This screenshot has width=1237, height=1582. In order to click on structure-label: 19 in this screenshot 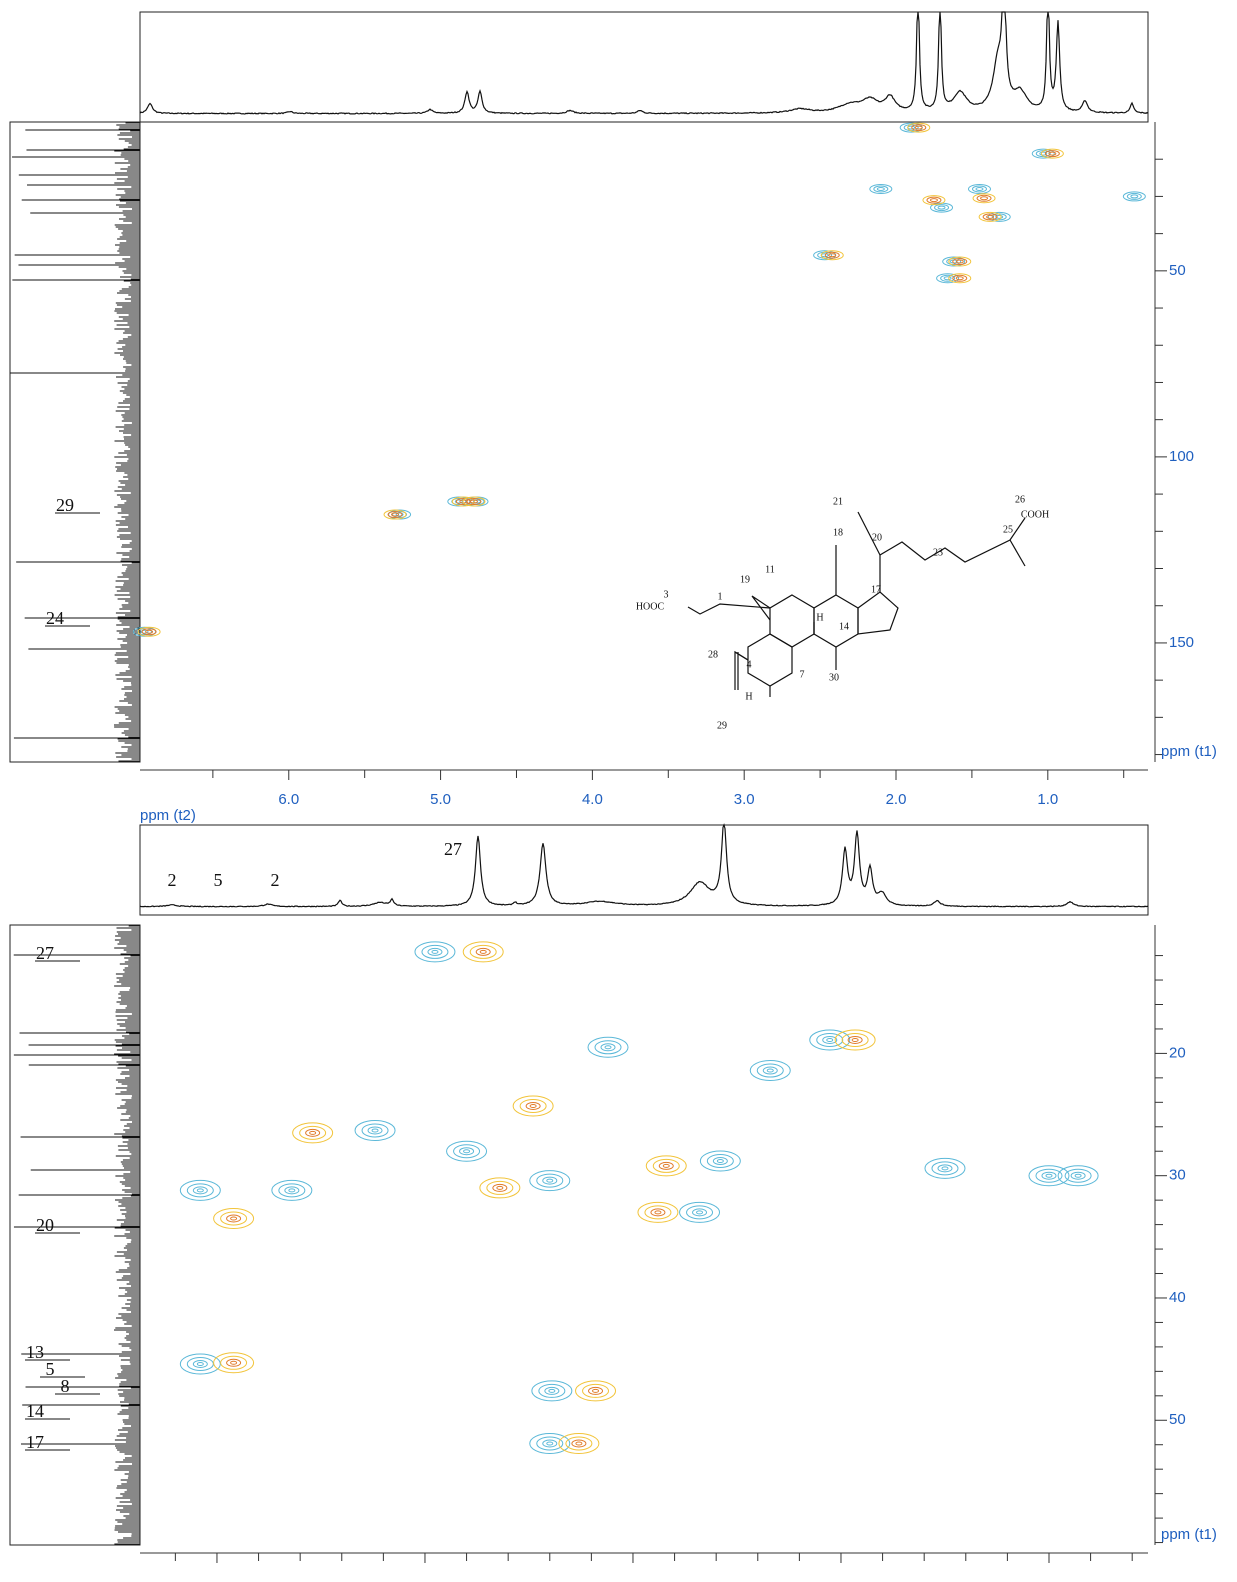, I will do `click(745, 579)`.